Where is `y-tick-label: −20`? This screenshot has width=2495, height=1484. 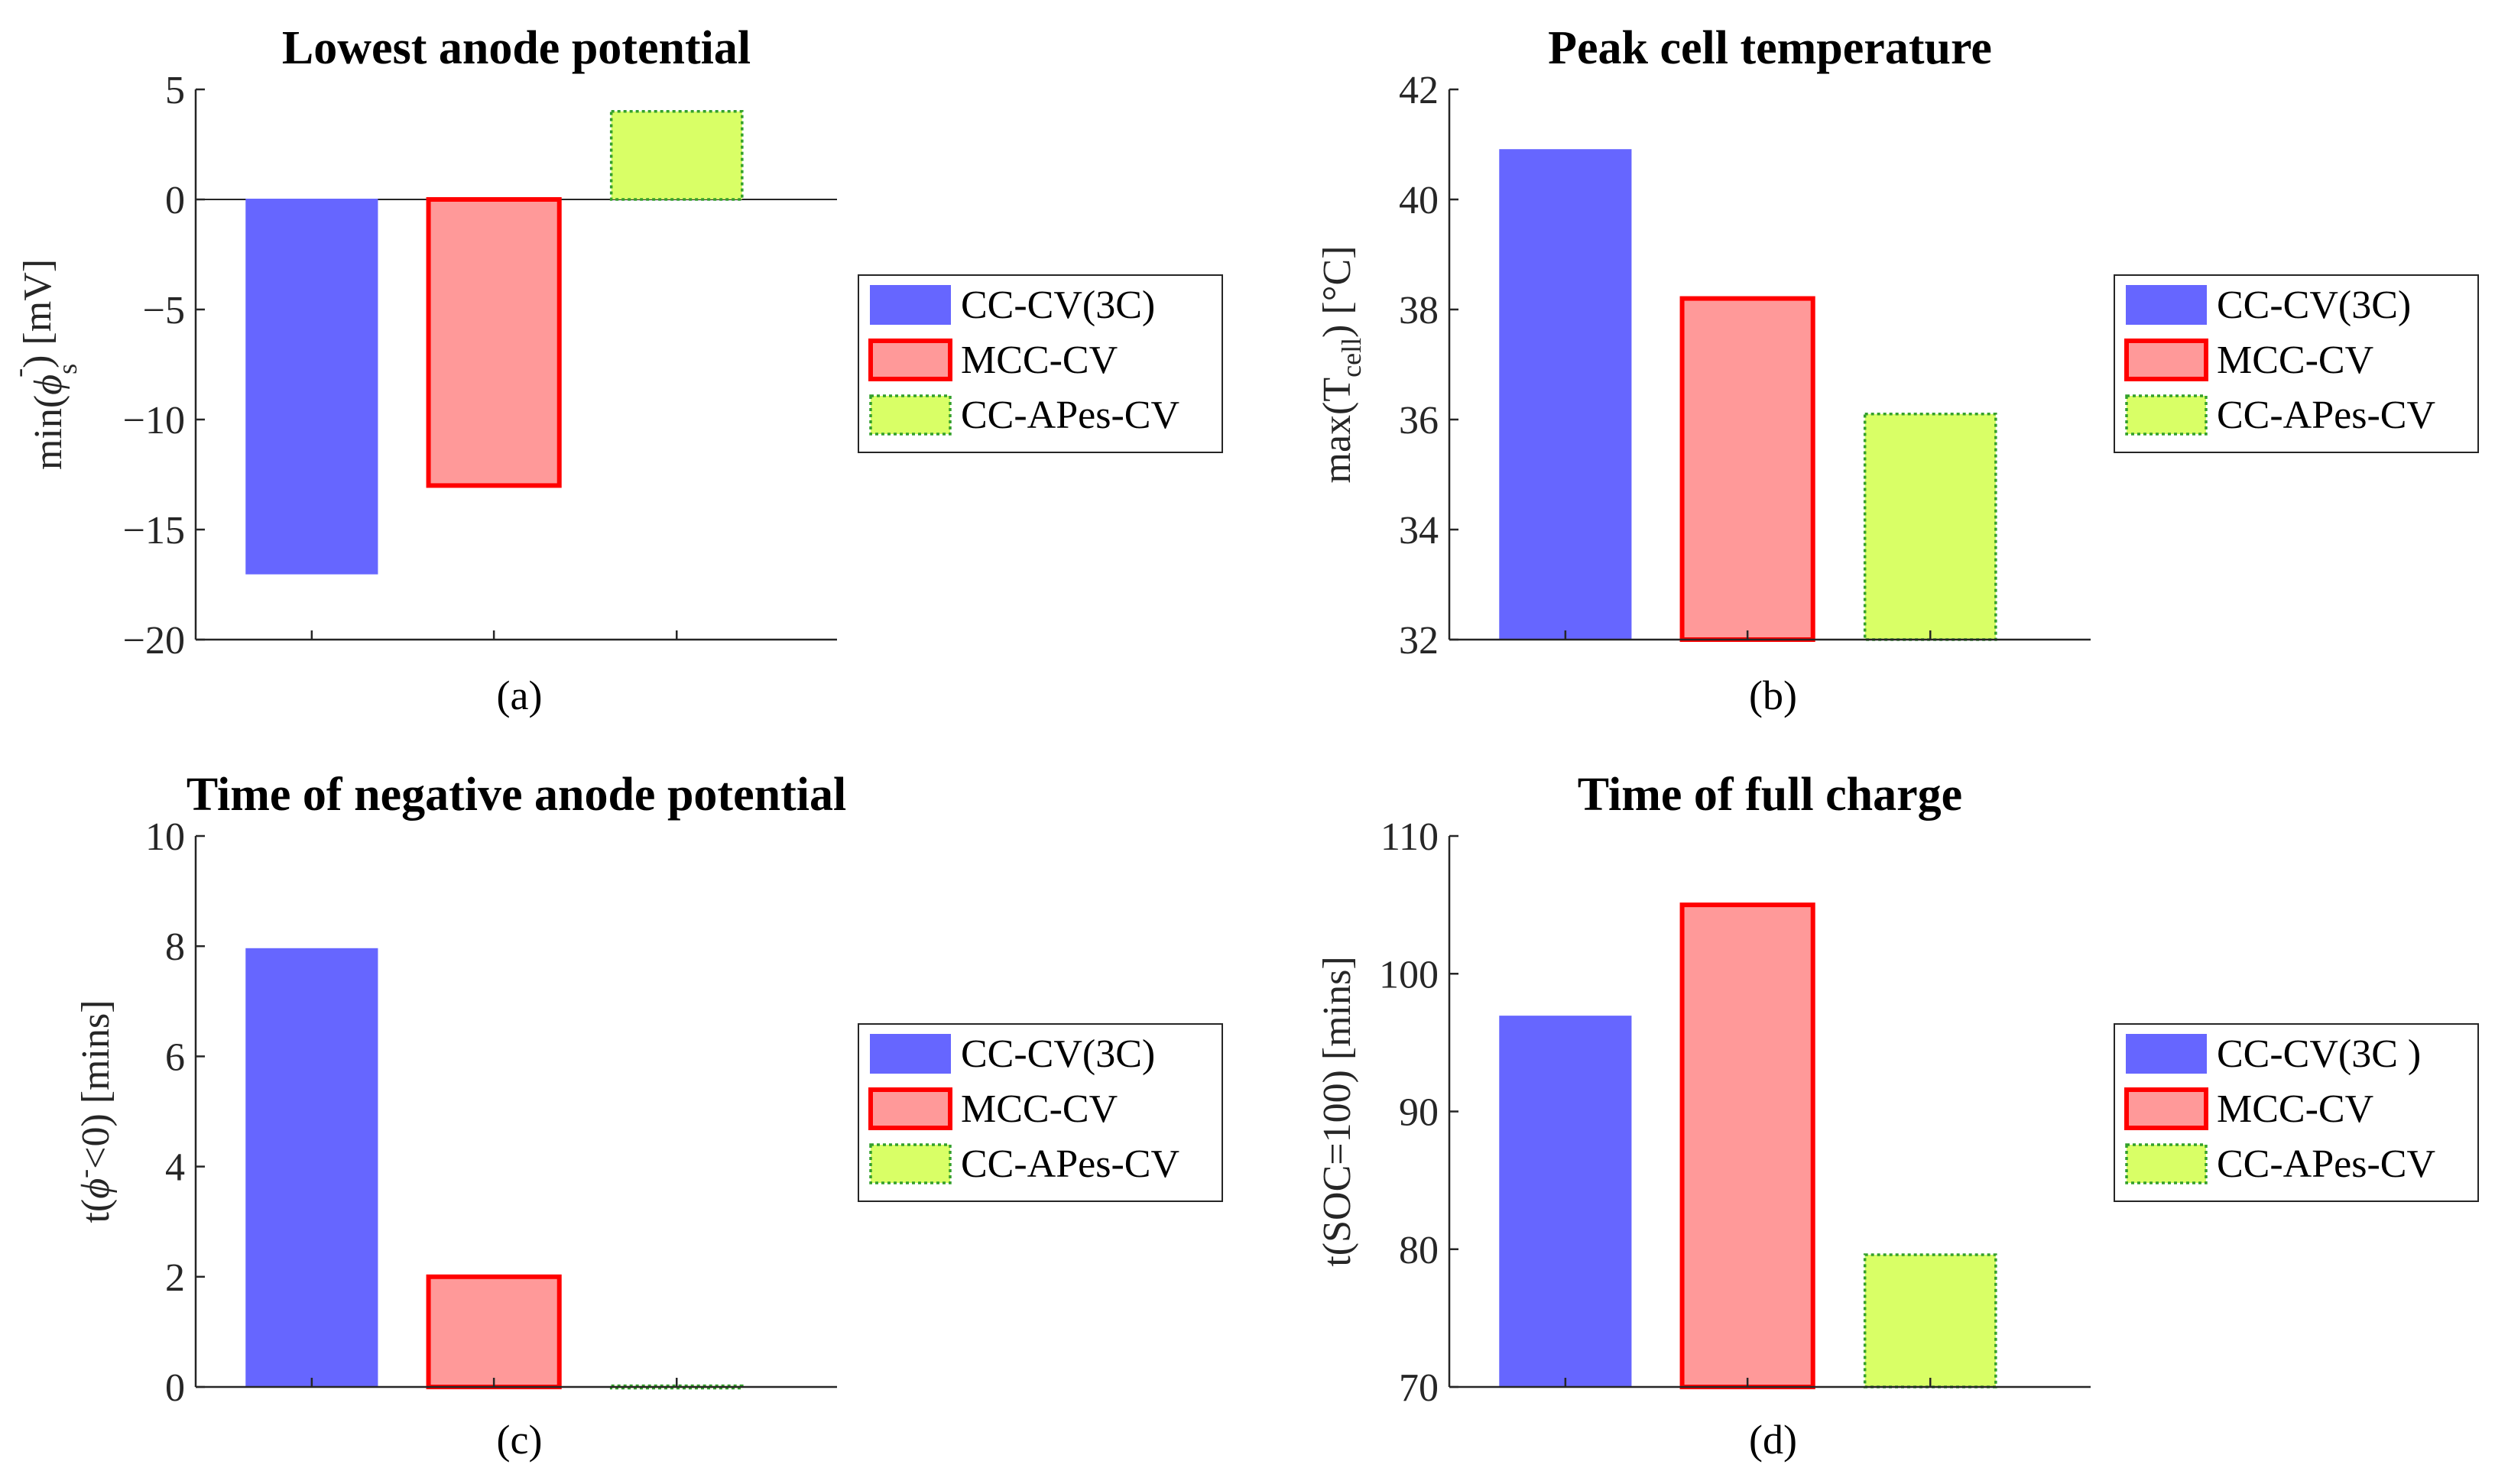 y-tick-label: −20 is located at coordinates (154, 641).